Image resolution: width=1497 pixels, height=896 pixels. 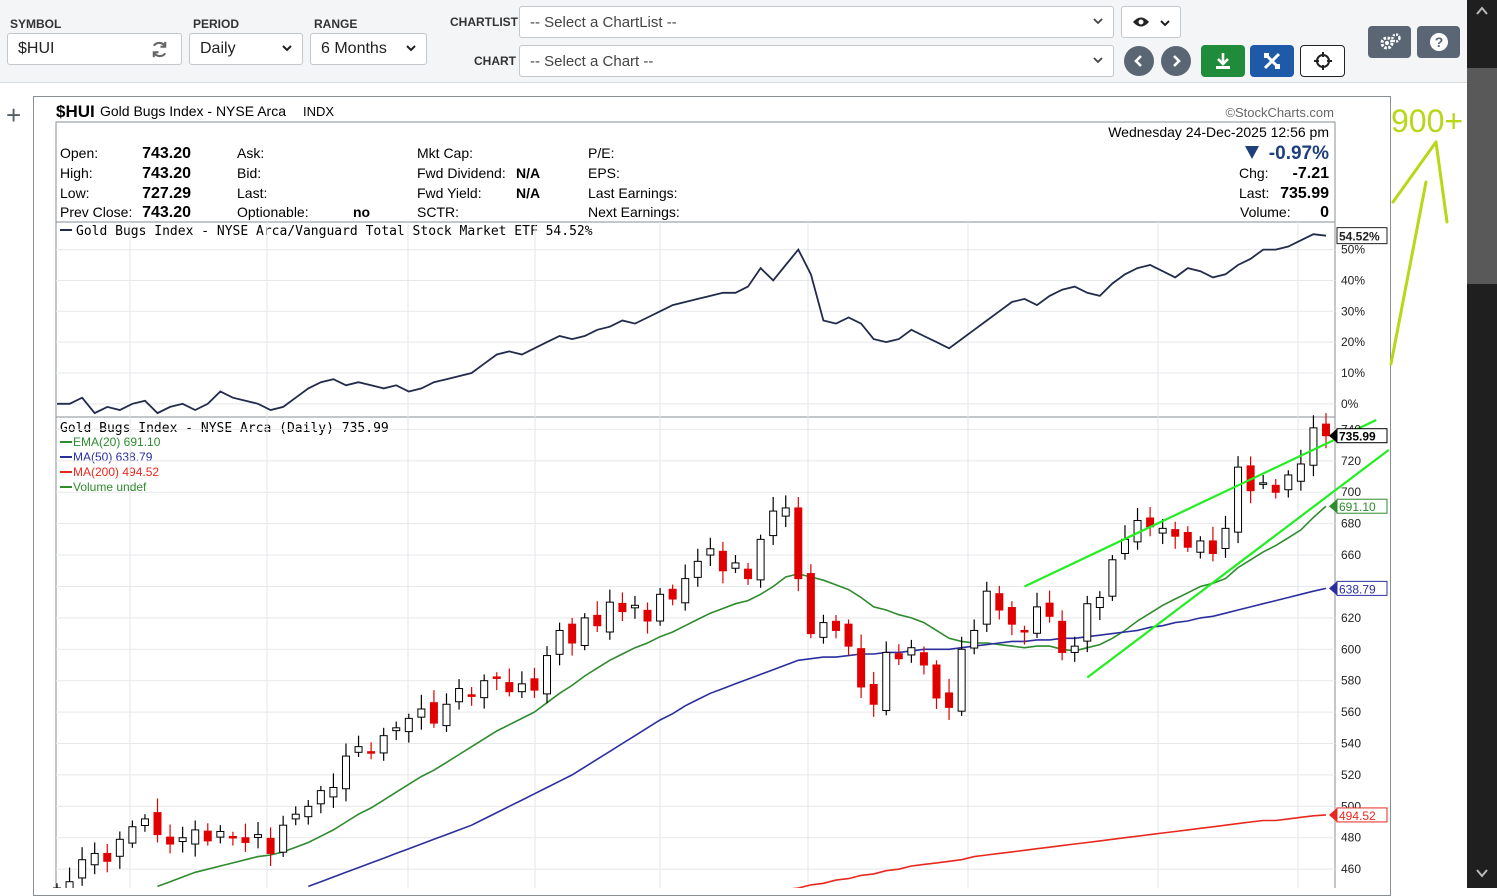 I want to click on sctr-label: SCTR:, so click(x=438, y=212).